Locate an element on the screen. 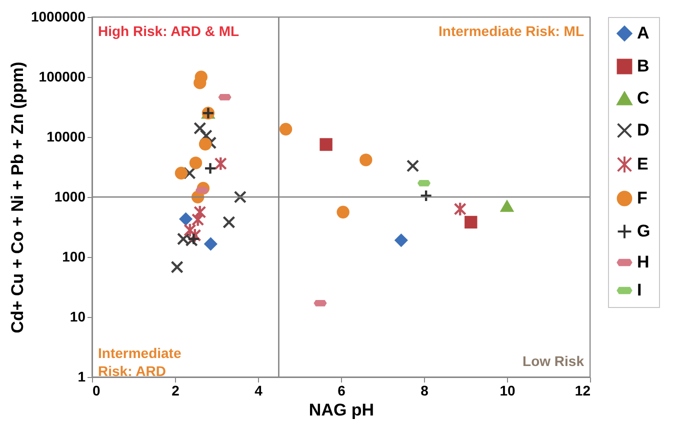  x-tick-label: 2 is located at coordinates (176, 390).